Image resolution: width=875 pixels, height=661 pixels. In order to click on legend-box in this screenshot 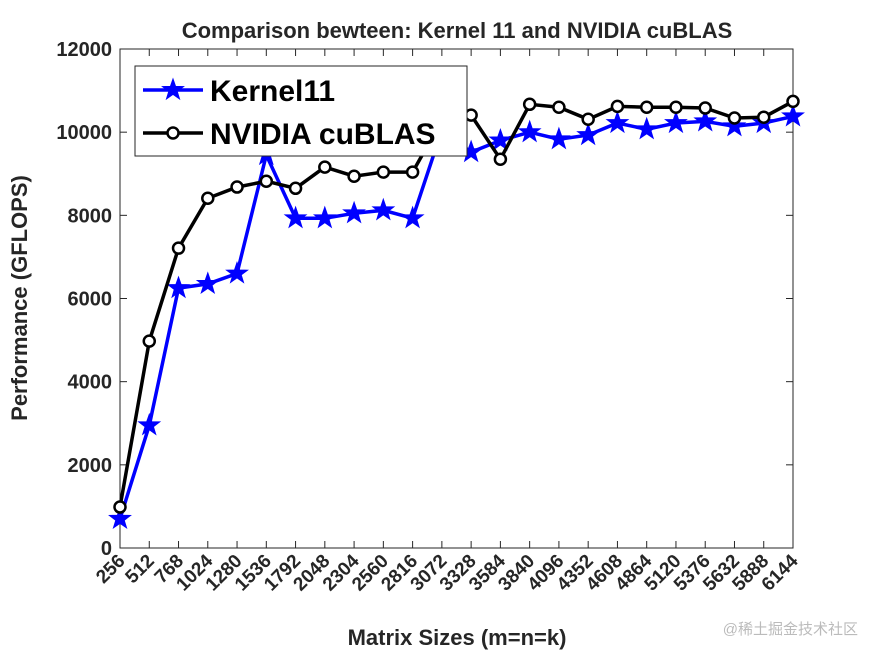, I will do `click(301, 111)`.